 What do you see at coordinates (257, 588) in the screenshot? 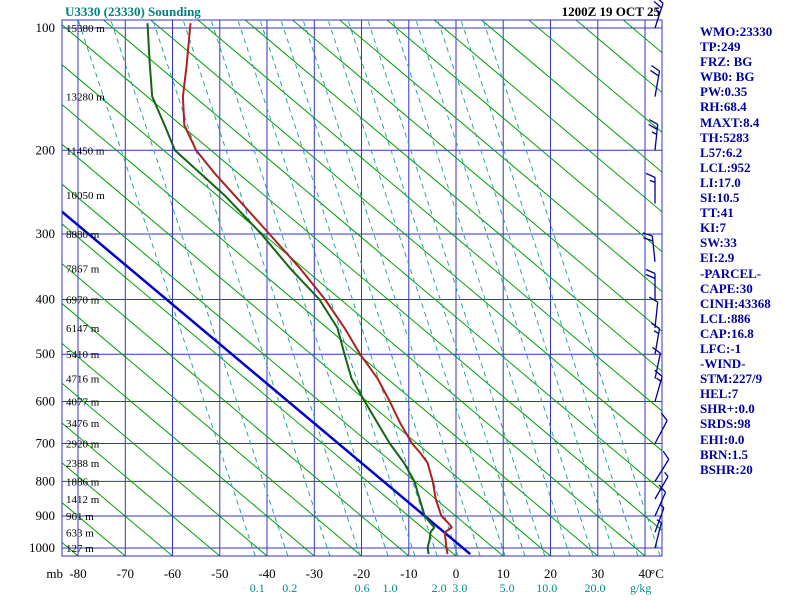
I see `mixing-ratio-label: 0.1` at bounding box center [257, 588].